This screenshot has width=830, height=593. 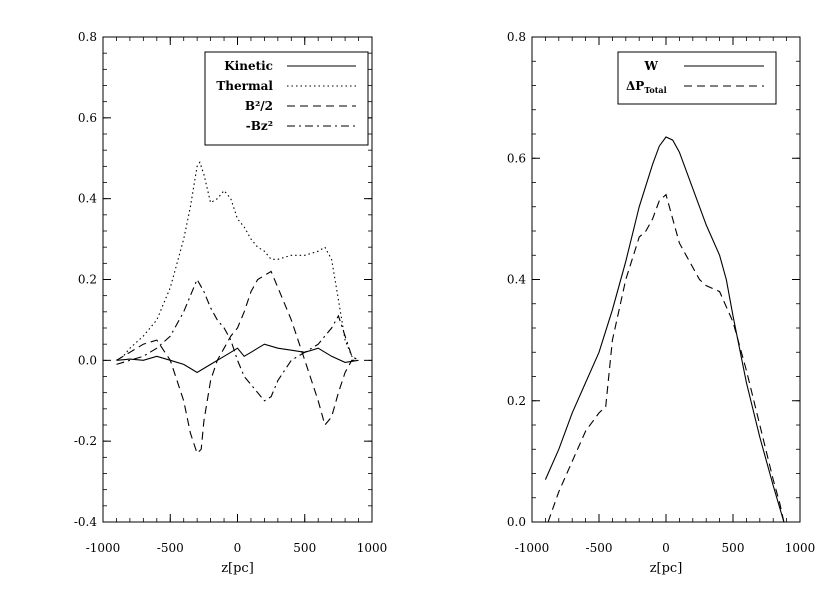 What do you see at coordinates (85, 441) in the screenshot?
I see `y-tick-label: -0.2` at bounding box center [85, 441].